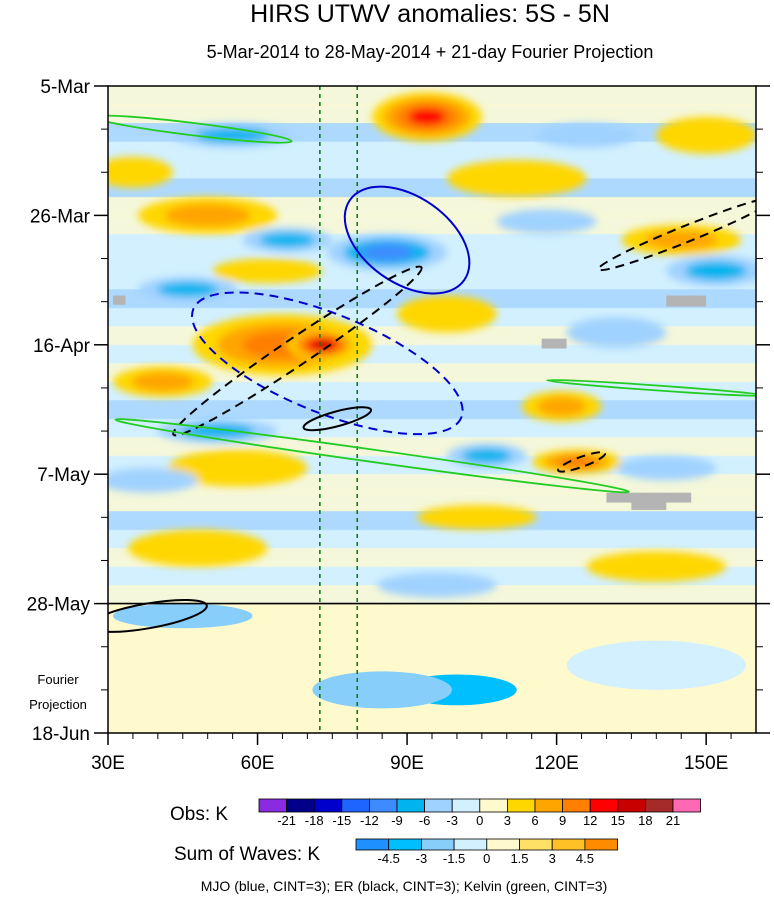 The image size is (774, 899). Describe the element at coordinates (388, 858) in the screenshot. I see `sum-colorbar-label: -4.5` at that location.